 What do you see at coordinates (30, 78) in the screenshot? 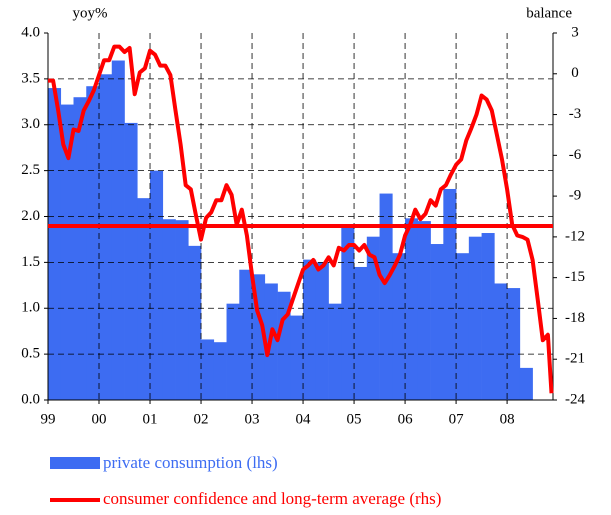
I see `y-tick-label: 3.5` at bounding box center [30, 78].